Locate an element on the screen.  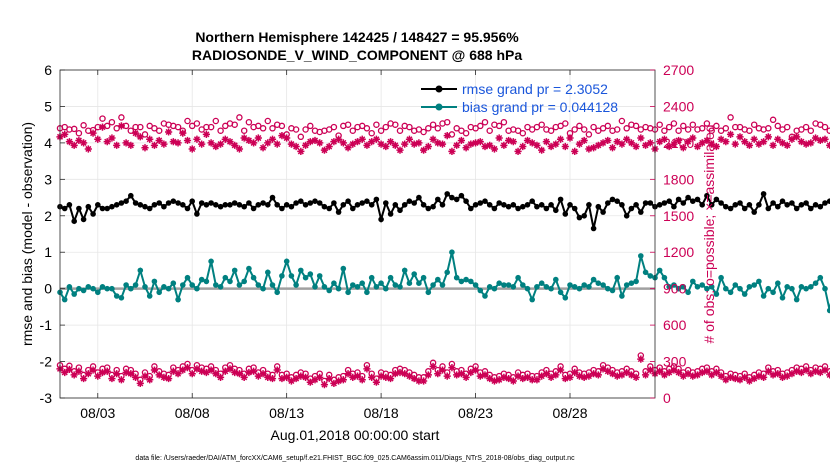
y-tick-label-3: 0 is located at coordinates (48, 289).